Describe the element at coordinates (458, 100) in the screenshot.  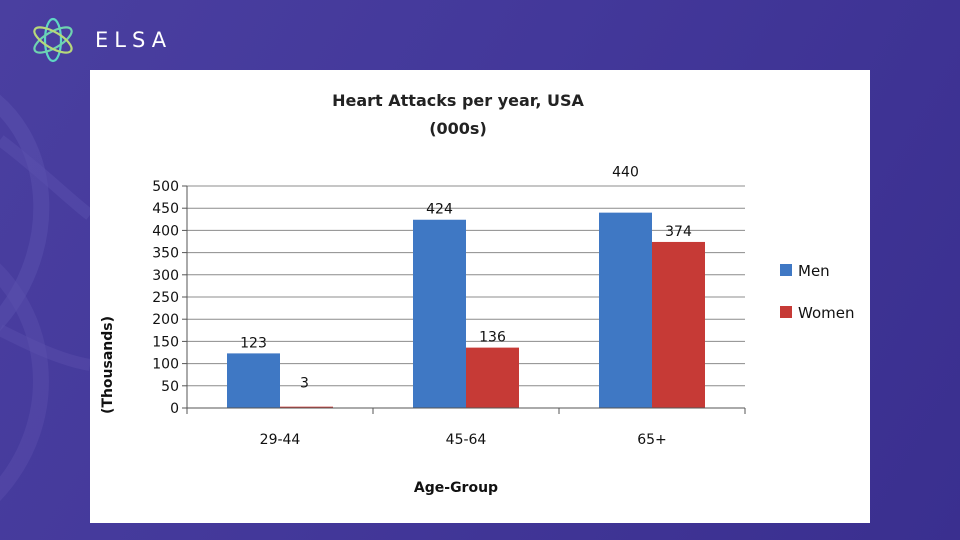
I see `chart-title: Heart Attacks per year, USA` at that location.